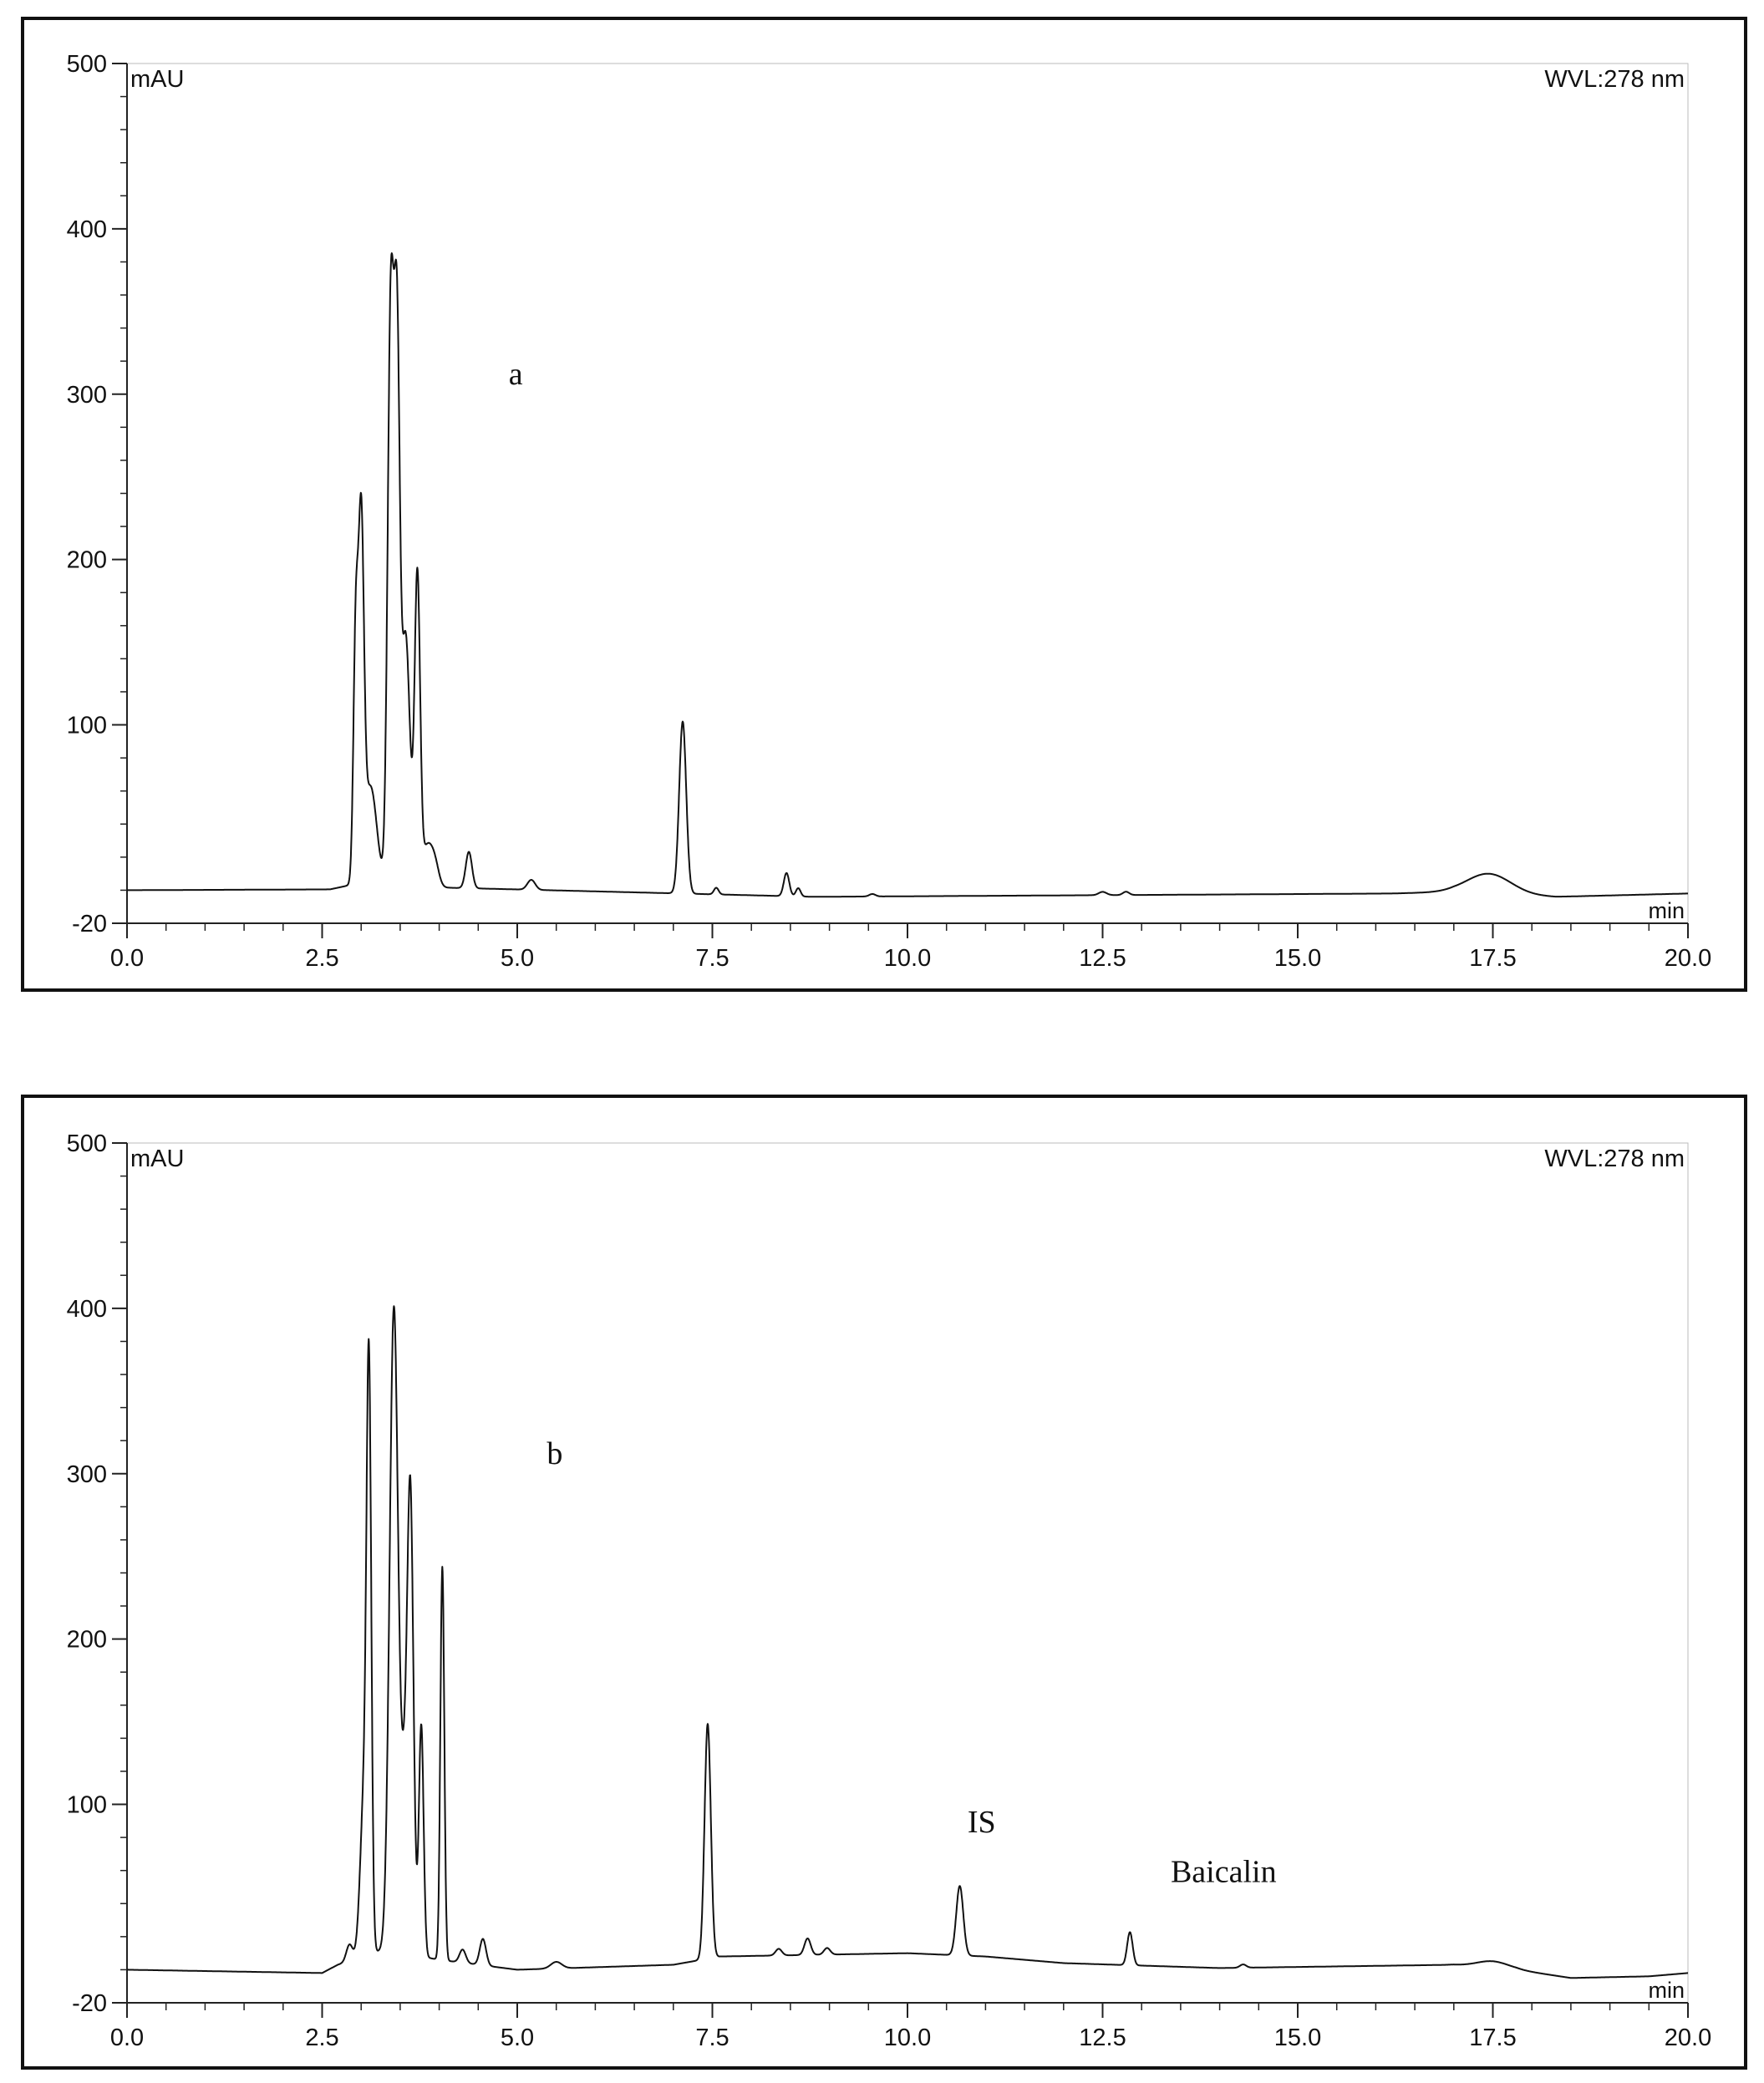 This screenshot has width=1764, height=2083. Describe the element at coordinates (516, 374) in the screenshot. I see `peak-annotation: a` at that location.